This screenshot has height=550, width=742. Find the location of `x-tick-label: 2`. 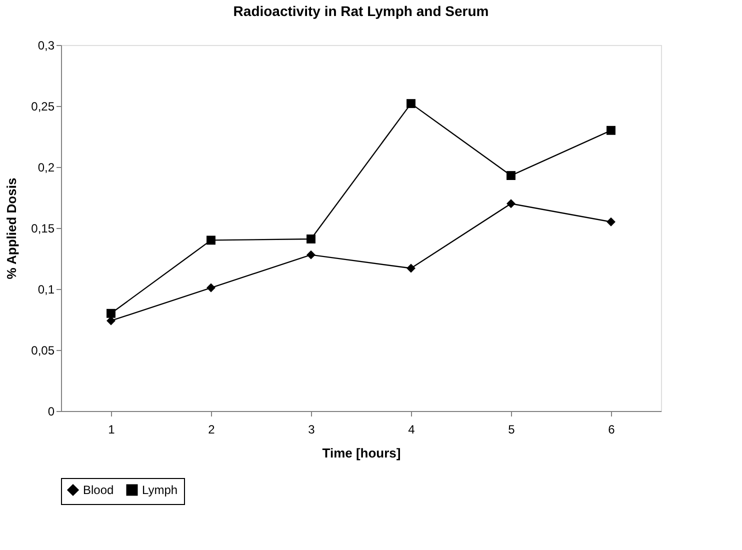

x-tick-label: 2 is located at coordinates (212, 429).